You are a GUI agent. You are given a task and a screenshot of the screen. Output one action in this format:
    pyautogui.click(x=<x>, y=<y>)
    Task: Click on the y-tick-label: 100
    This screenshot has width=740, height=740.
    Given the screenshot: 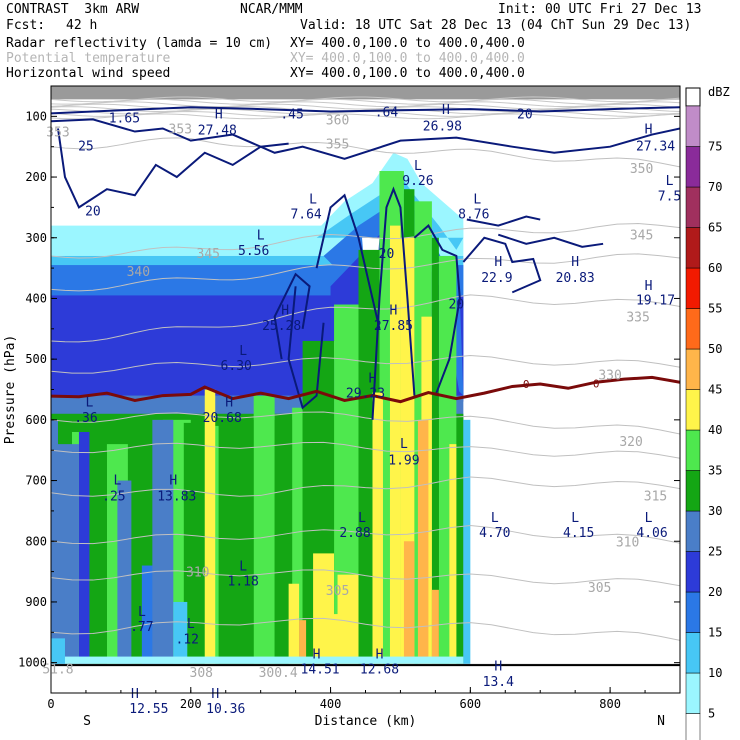 What is the action you would take?
    pyautogui.click(x=36, y=116)
    